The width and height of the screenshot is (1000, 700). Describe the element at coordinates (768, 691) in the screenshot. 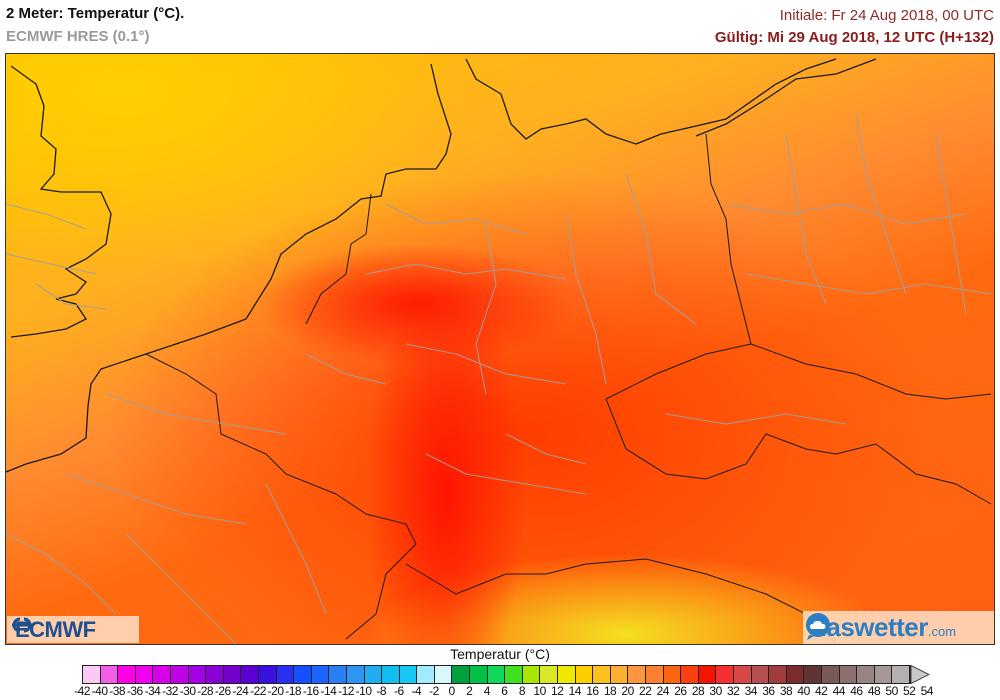

I see `colorbar-tick: 36` at that location.